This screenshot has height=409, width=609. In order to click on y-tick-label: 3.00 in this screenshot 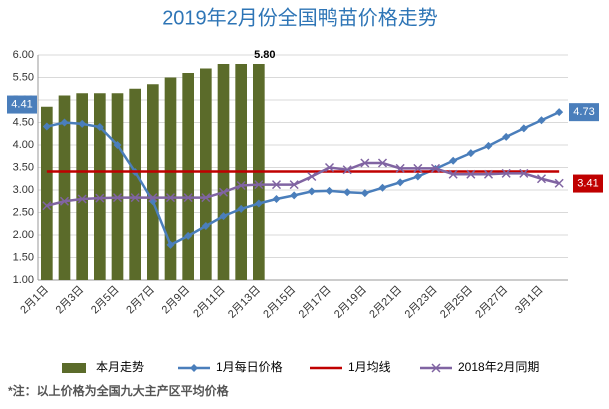, I will do `click(23, 190)`.